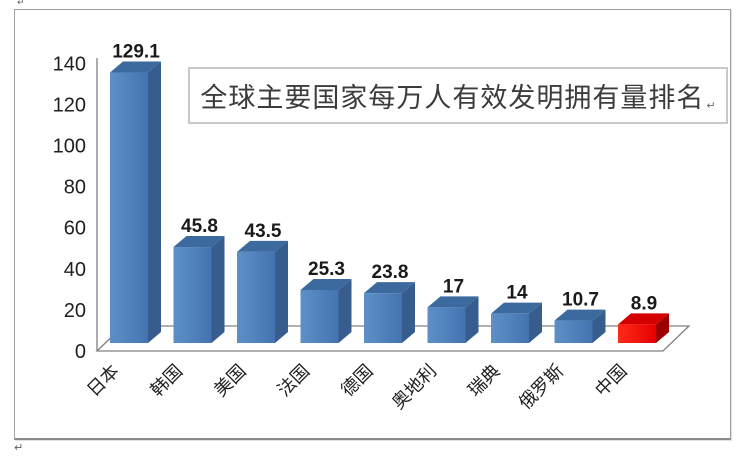  Describe the element at coordinates (453, 286) in the screenshot. I see `bar-value-label: 17` at that location.